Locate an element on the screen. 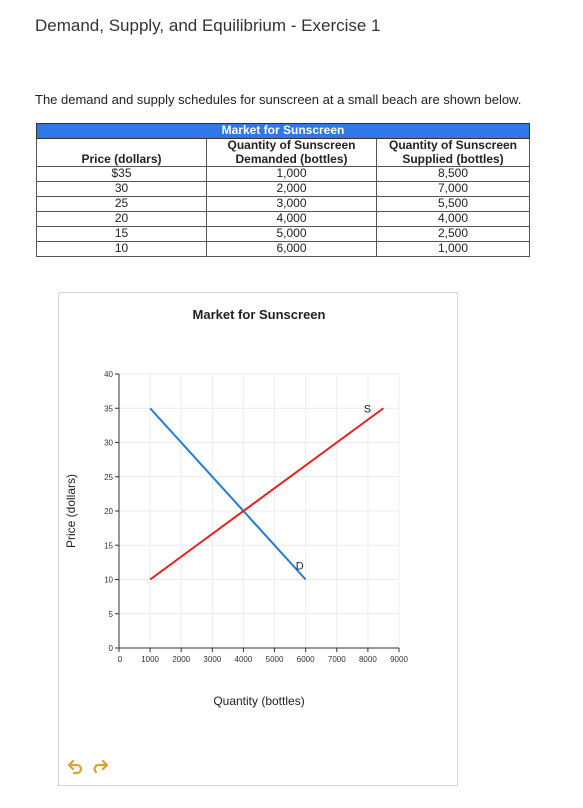  x-tick-label: 0 is located at coordinates (120, 659).